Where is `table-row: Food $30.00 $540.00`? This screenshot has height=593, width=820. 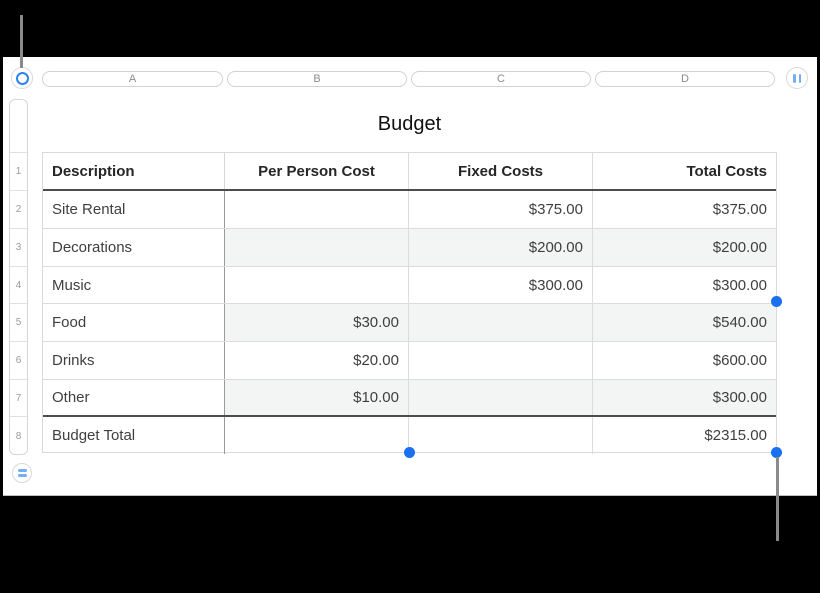
table-row: Food $30.00 $540.00 is located at coordinates (409, 323).